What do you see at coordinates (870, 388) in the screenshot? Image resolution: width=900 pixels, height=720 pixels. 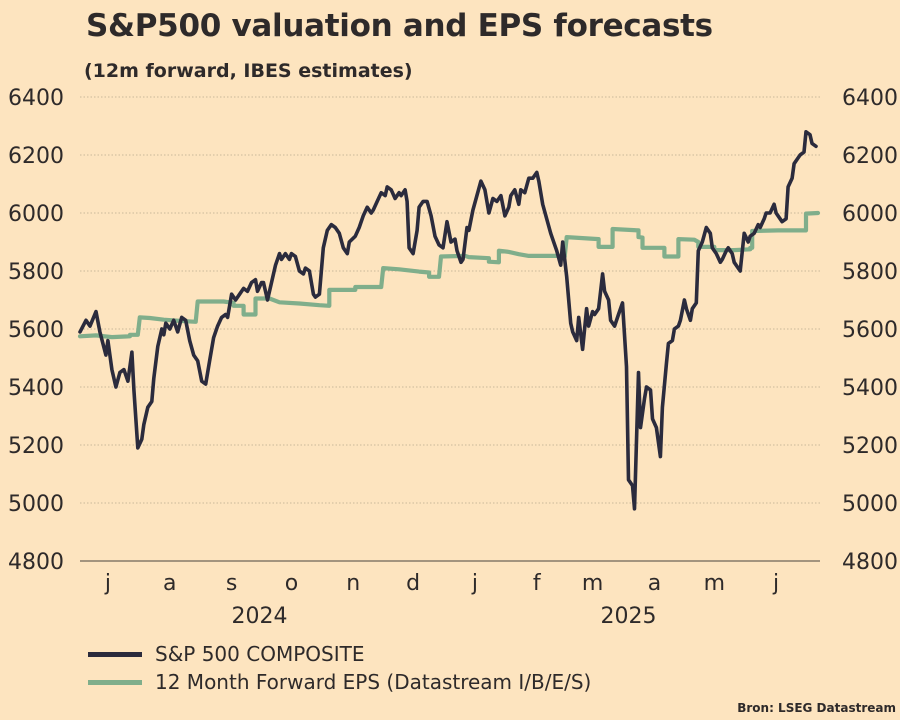 I see `y-tick-label-right: 5400` at bounding box center [870, 388].